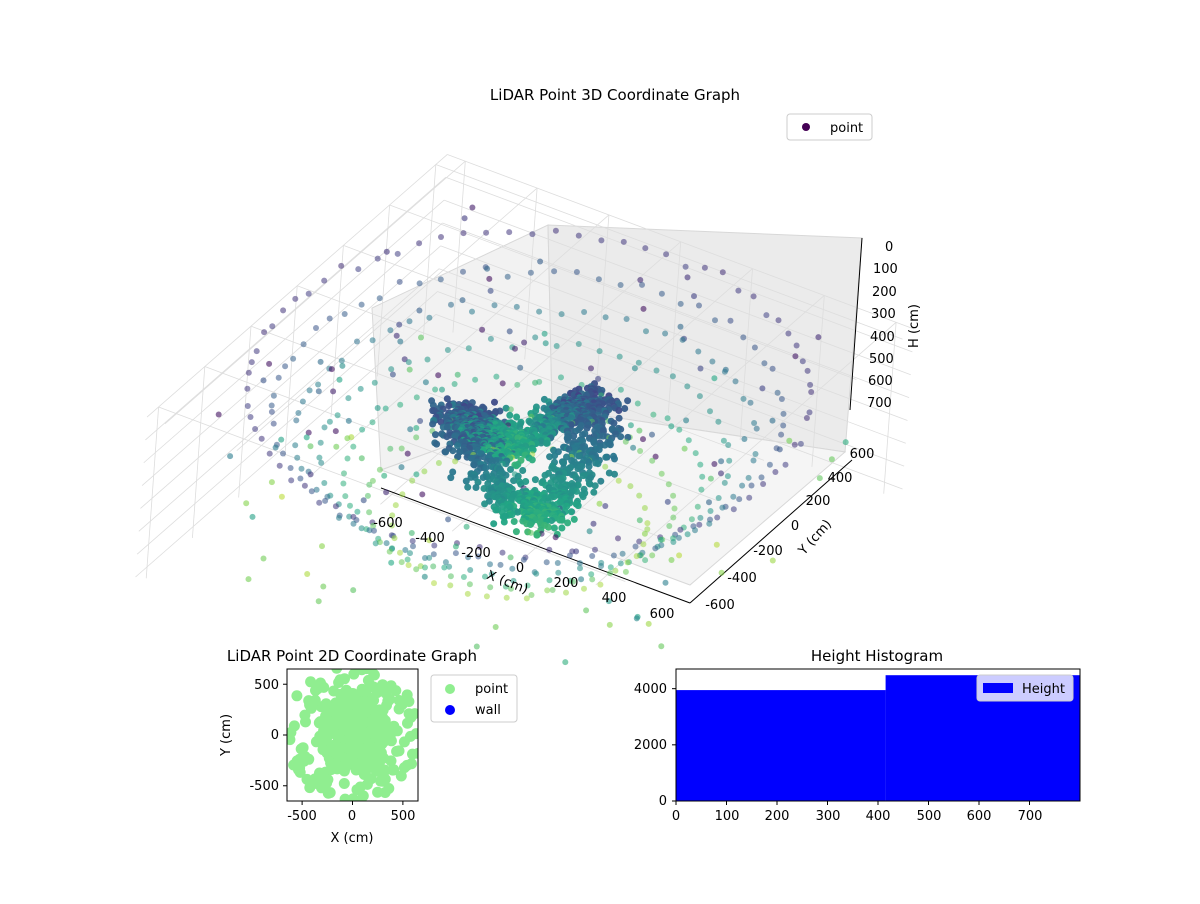 The width and height of the screenshot is (1200, 904). Describe the element at coordinates (862, 454) in the screenshot. I see `y-tick-label: 600` at that location.